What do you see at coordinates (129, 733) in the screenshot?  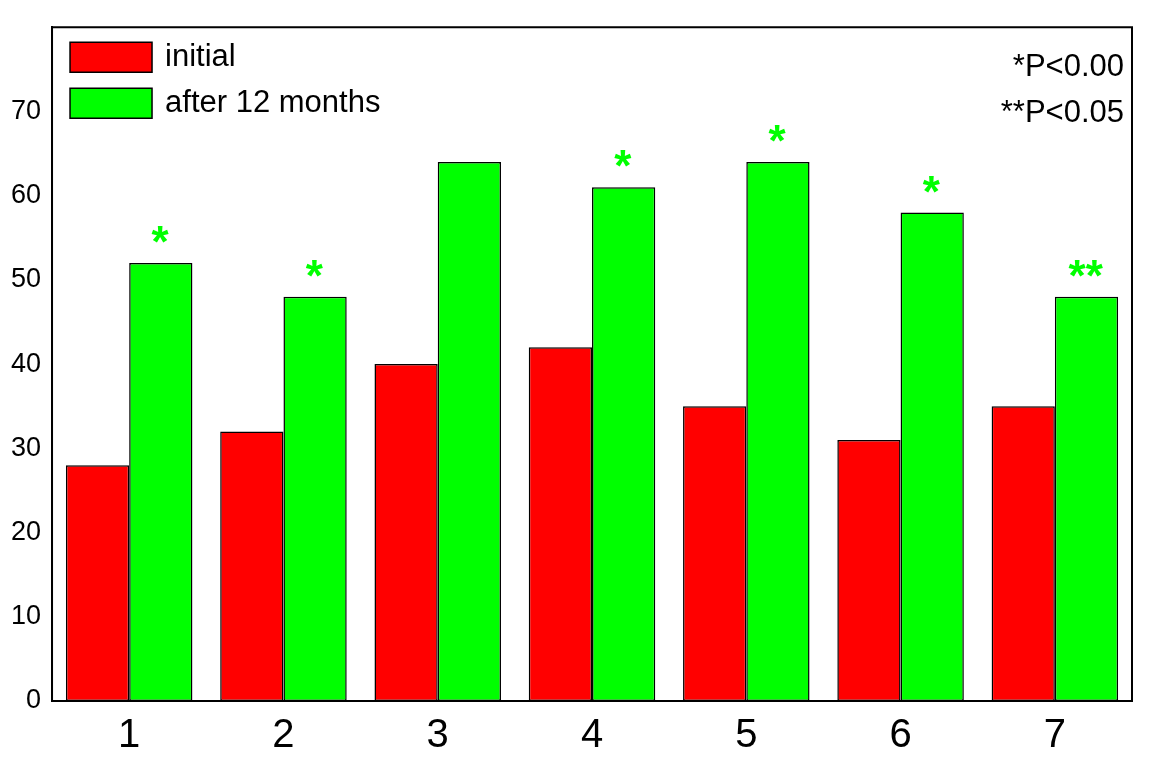 I see `x-tick-label: 1` at bounding box center [129, 733].